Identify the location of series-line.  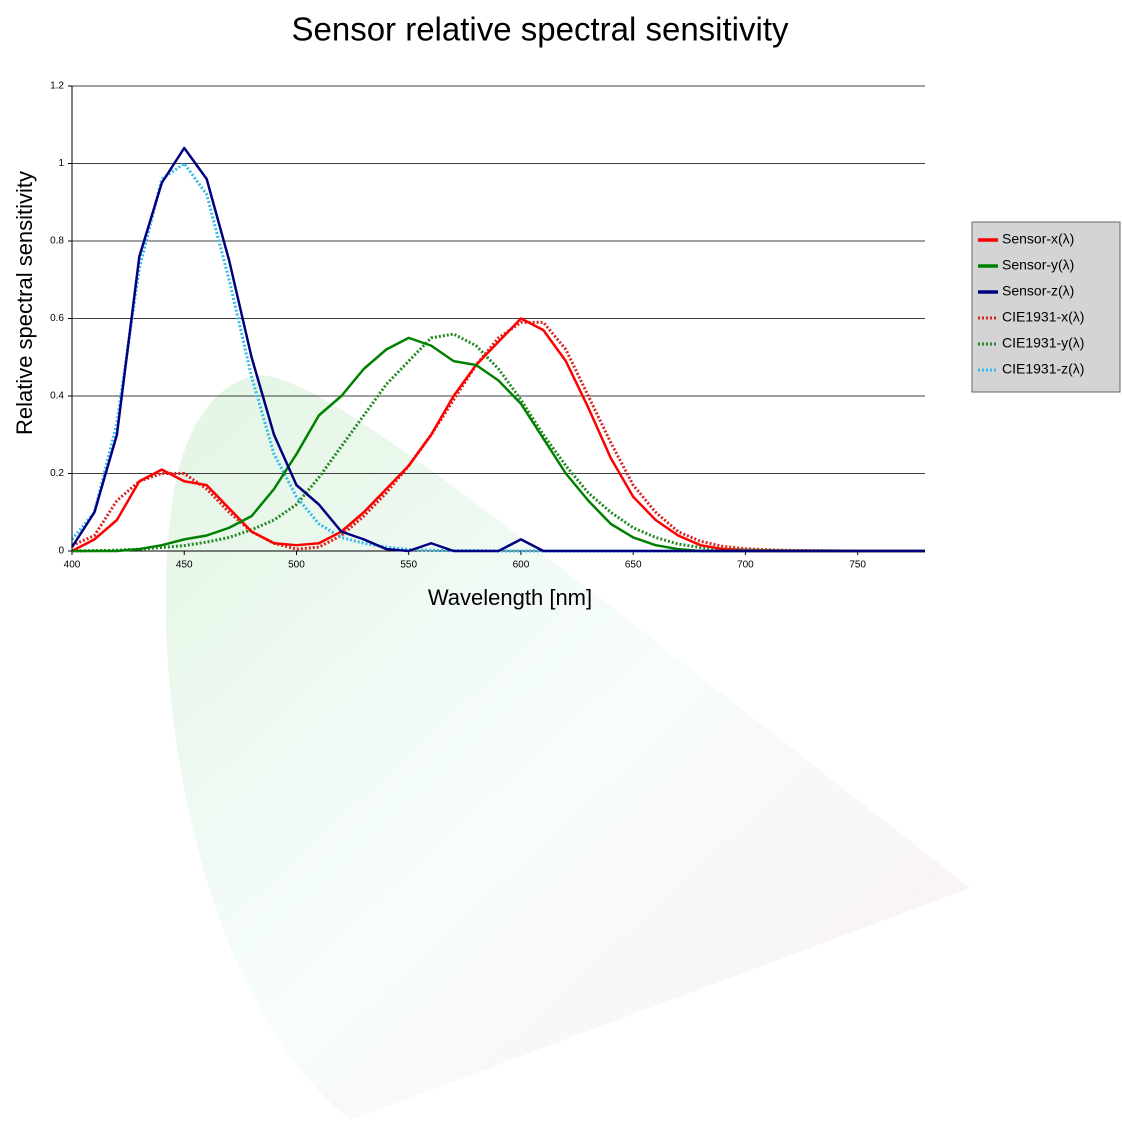
(498, 442).